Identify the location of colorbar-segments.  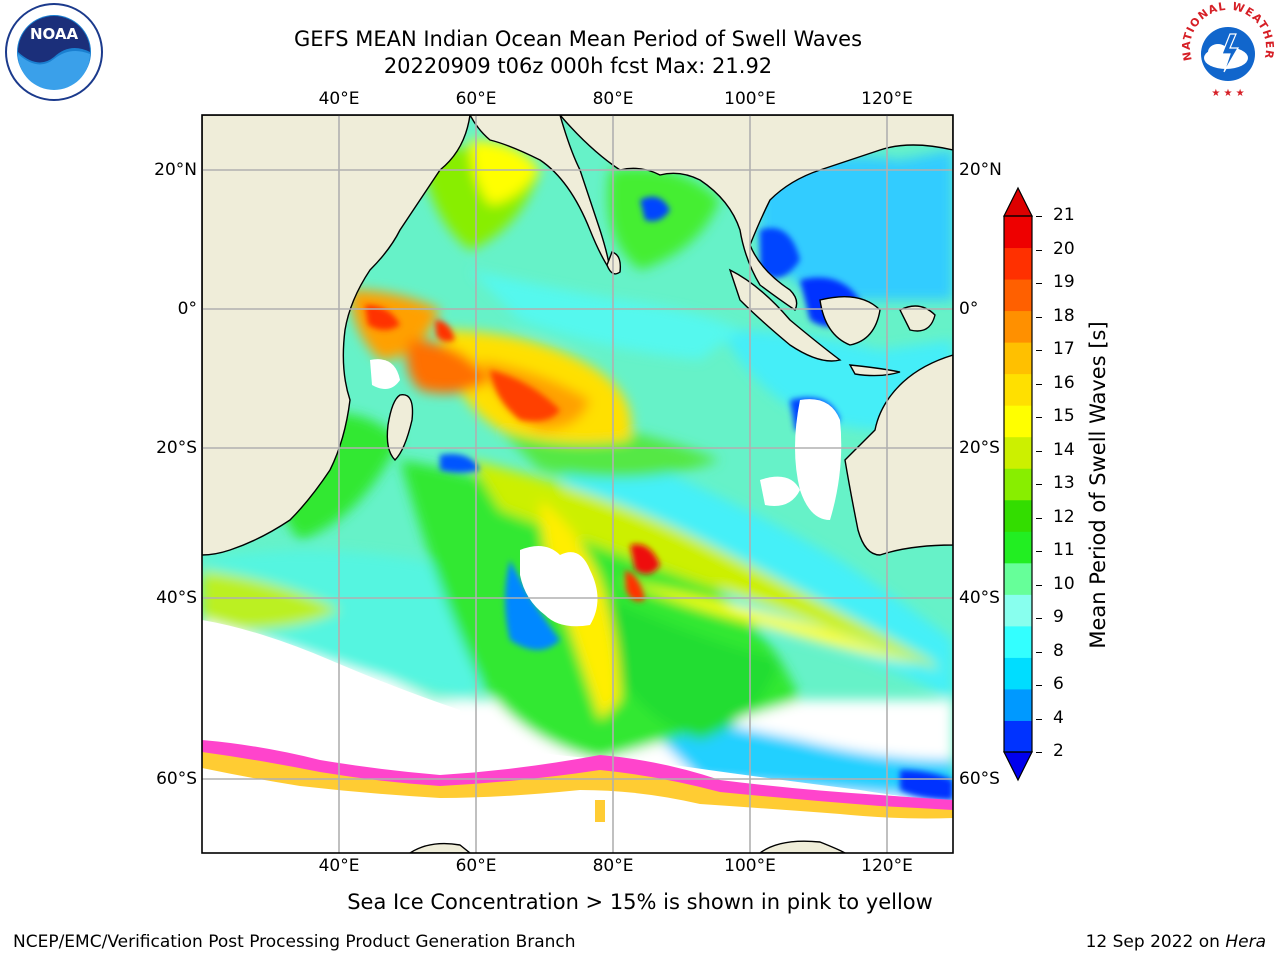
(1018, 484).